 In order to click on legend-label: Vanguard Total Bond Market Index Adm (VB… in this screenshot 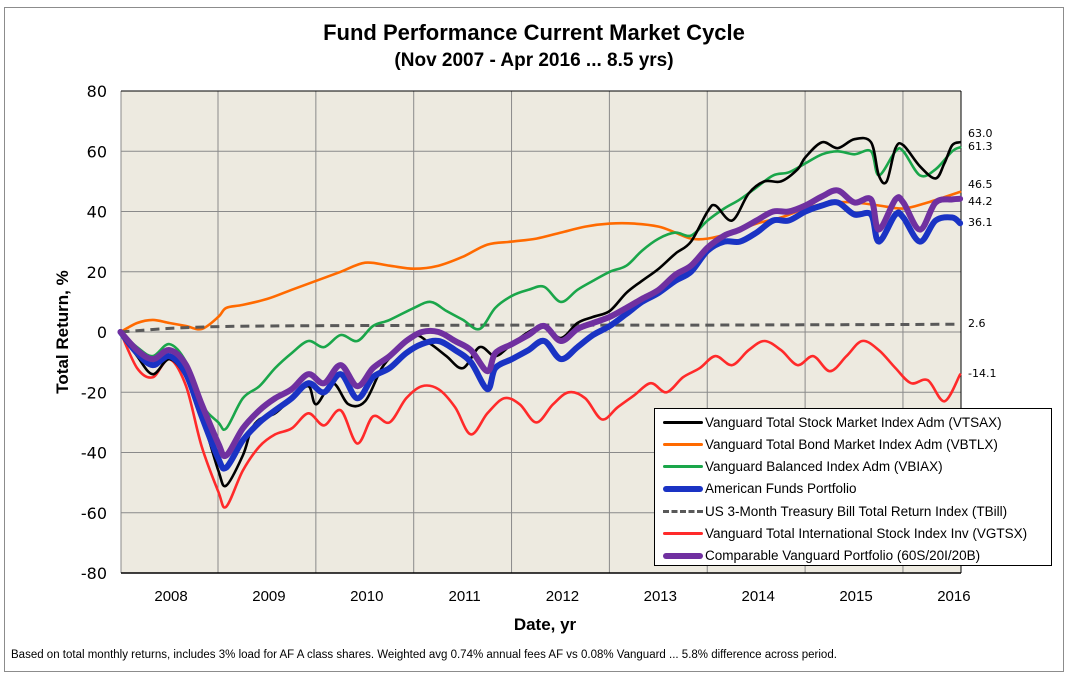, I will do `click(851, 444)`.